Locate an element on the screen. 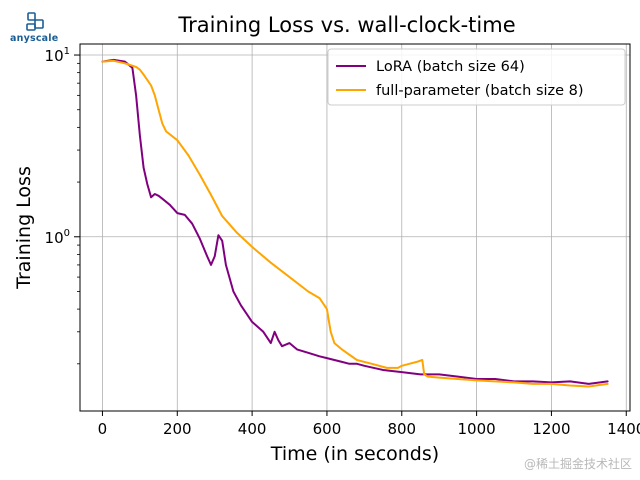  x-tick-label: 0 is located at coordinates (103, 429).